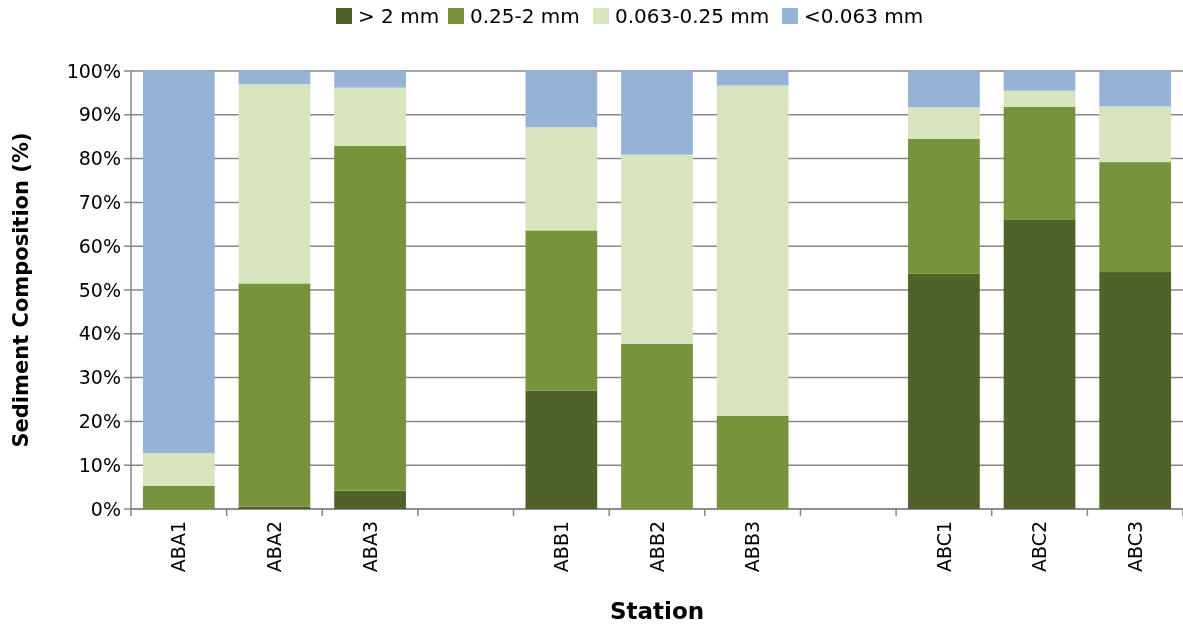 Image resolution: width=1183 pixels, height=627 pixels. I want to click on legend-label: <0.063 mm, so click(864, 16).